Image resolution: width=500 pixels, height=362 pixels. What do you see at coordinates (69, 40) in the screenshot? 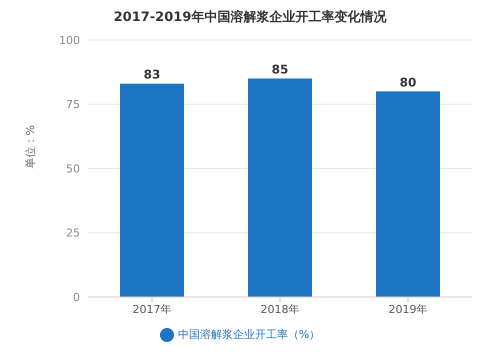
I see `y-tick-label: 100` at bounding box center [69, 40].